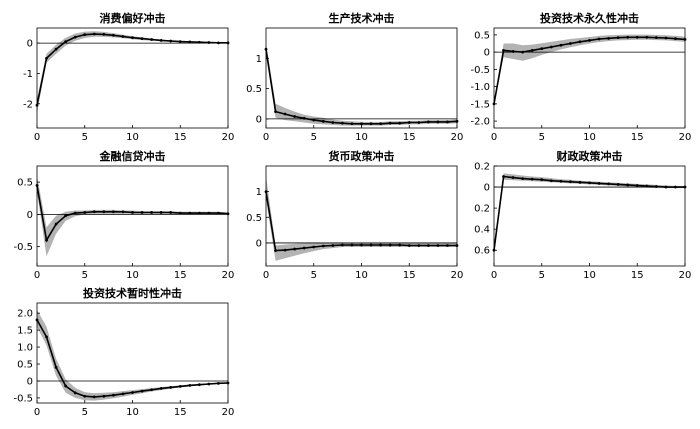 The width and height of the screenshot is (700, 429). I want to click on response-line, so click(361, 221).